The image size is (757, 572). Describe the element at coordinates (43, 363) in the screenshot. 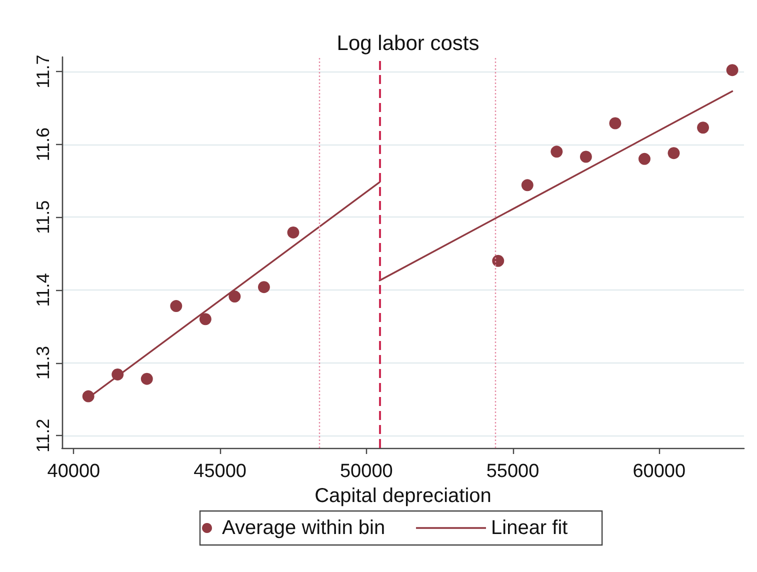

I see `y-tick-label: 11.3` at that location.